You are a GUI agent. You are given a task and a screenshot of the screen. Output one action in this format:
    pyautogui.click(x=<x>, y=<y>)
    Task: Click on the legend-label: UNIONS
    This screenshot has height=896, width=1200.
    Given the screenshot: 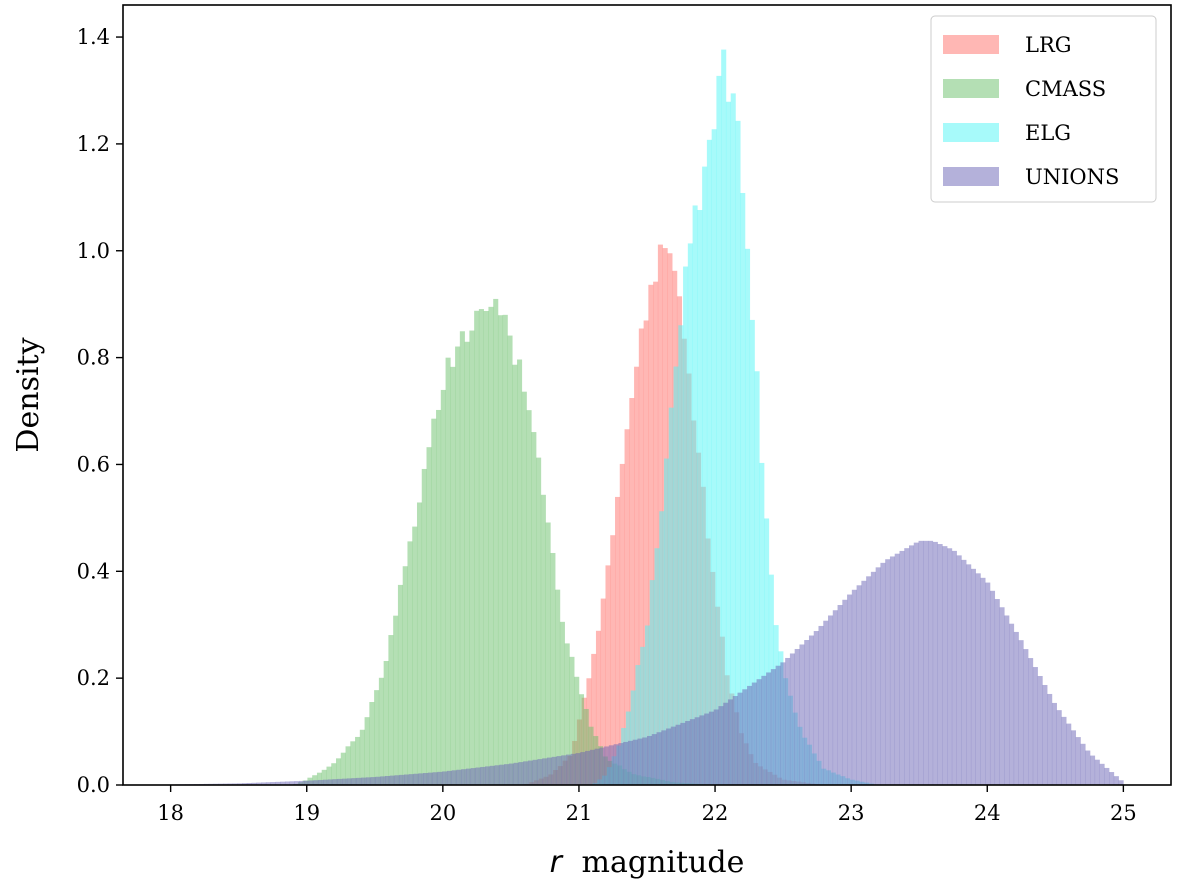 What is the action you would take?
    pyautogui.click(x=1072, y=177)
    